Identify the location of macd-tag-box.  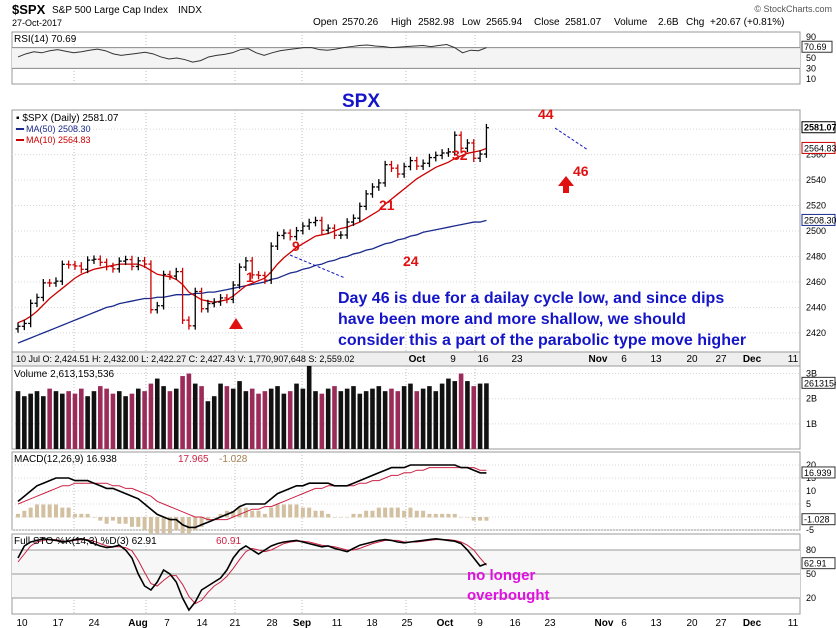
(818, 472).